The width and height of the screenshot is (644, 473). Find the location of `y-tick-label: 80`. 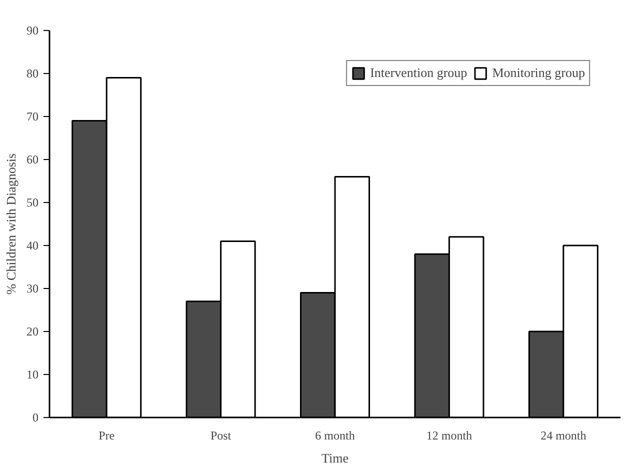

y-tick-label: 80 is located at coordinates (32, 73).